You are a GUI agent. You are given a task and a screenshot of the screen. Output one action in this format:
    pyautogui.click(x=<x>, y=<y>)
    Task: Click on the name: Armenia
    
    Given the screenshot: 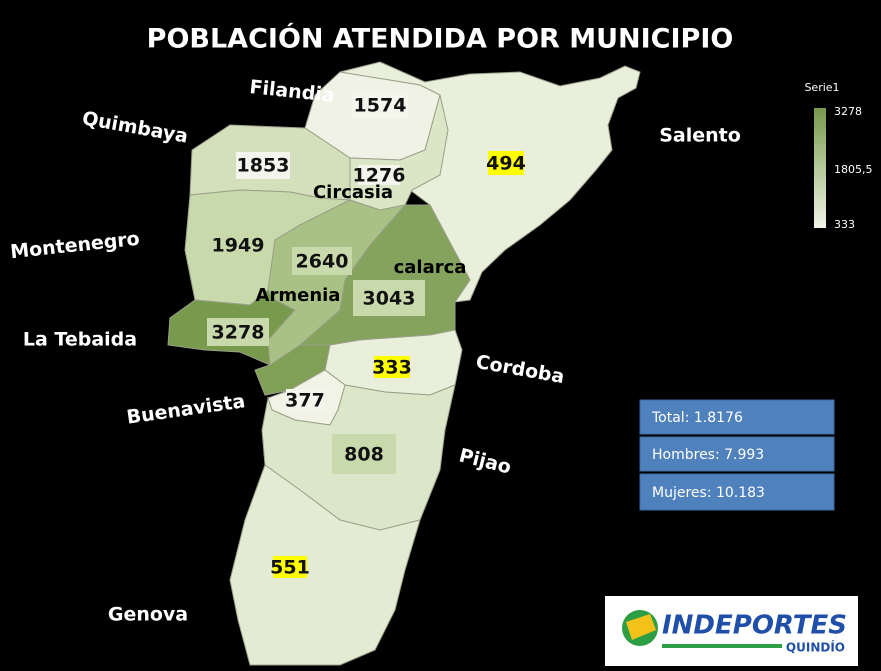 What is the action you would take?
    pyautogui.click(x=298, y=295)
    